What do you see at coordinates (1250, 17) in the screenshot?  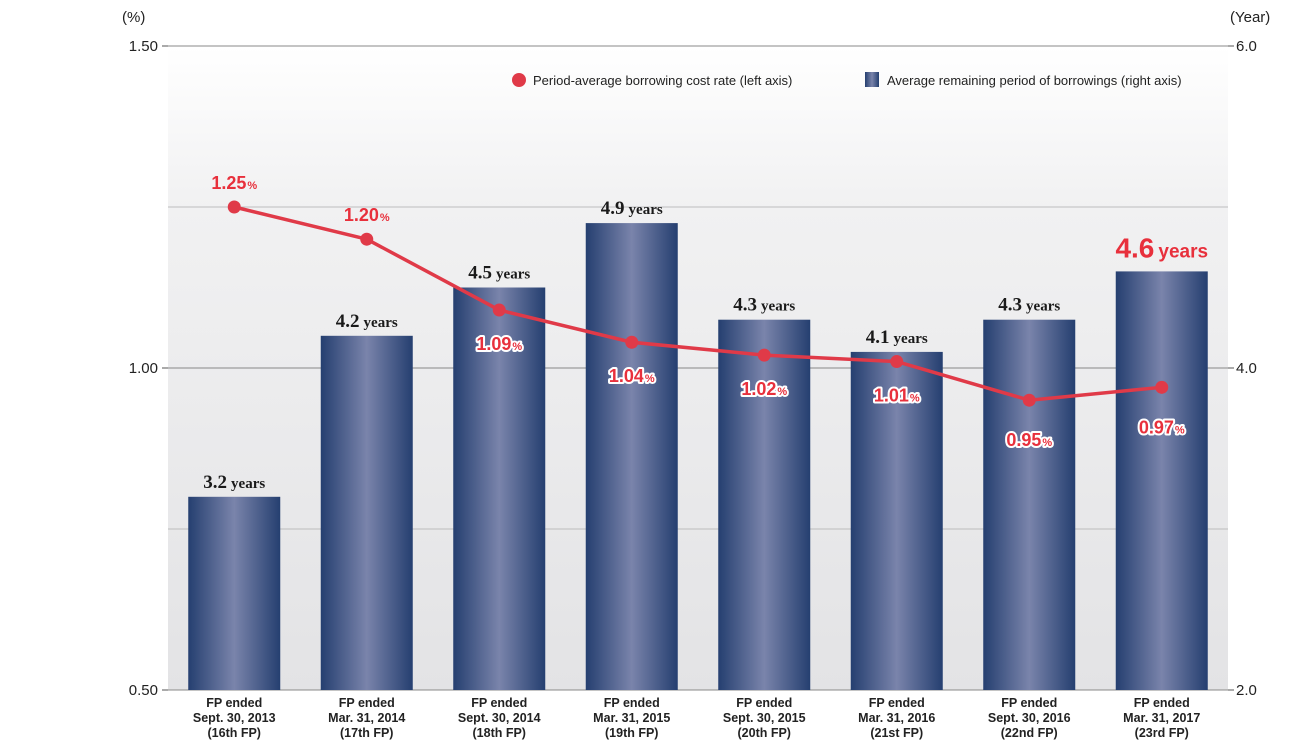 I see `right-axis-unit: (Year)` at bounding box center [1250, 17].